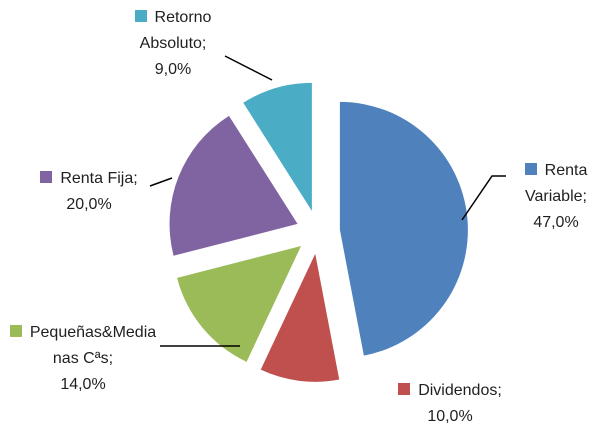  Describe the element at coordinates (89, 204) in the screenshot. I see `value-label: 20,0%` at that location.